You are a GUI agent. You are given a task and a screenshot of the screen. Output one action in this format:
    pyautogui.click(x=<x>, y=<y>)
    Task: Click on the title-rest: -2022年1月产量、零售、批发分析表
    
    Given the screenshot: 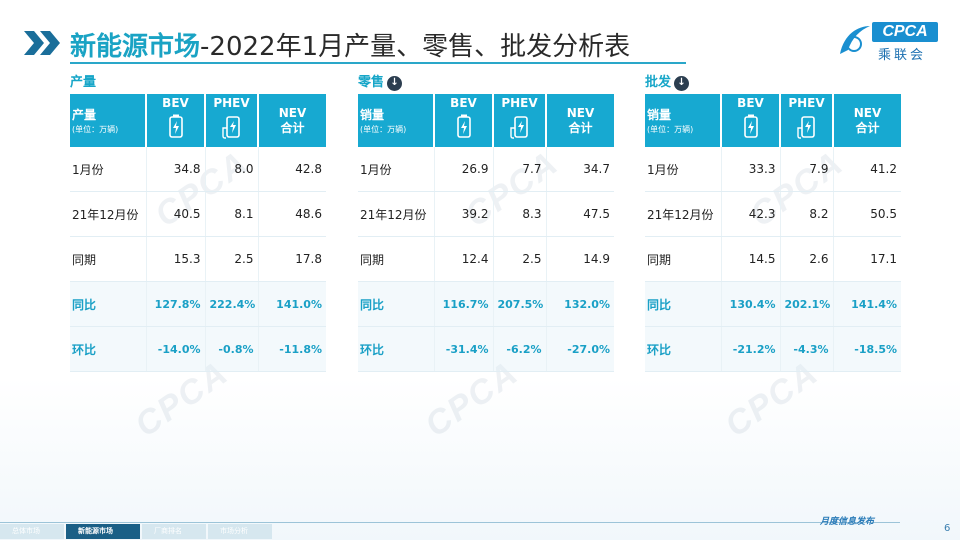 What is the action you would take?
    pyautogui.click(x=415, y=47)
    